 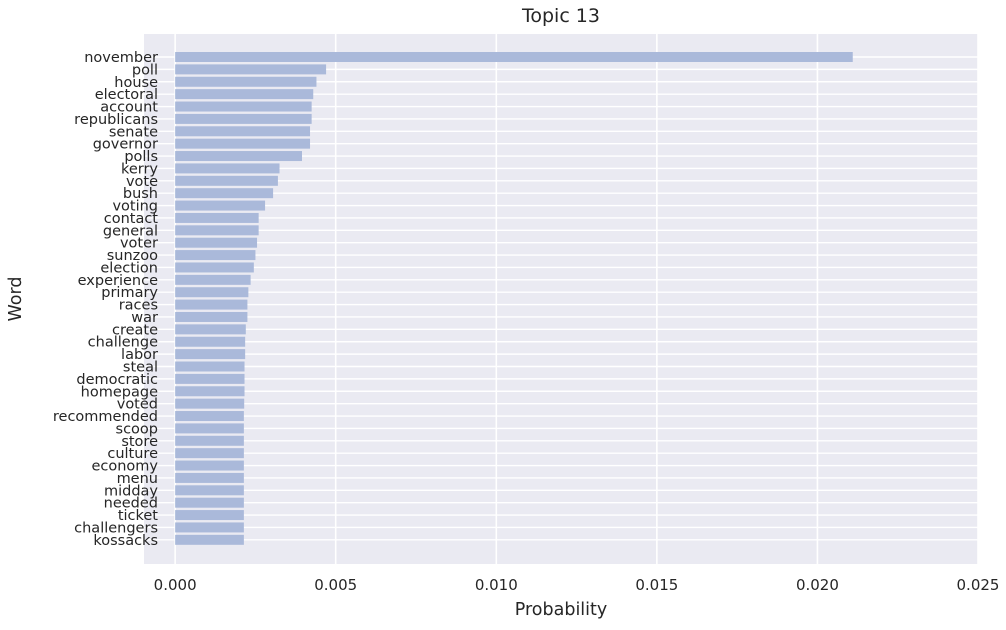 What do you see at coordinates (210, 354) in the screenshot?
I see `bar-labor` at bounding box center [210, 354].